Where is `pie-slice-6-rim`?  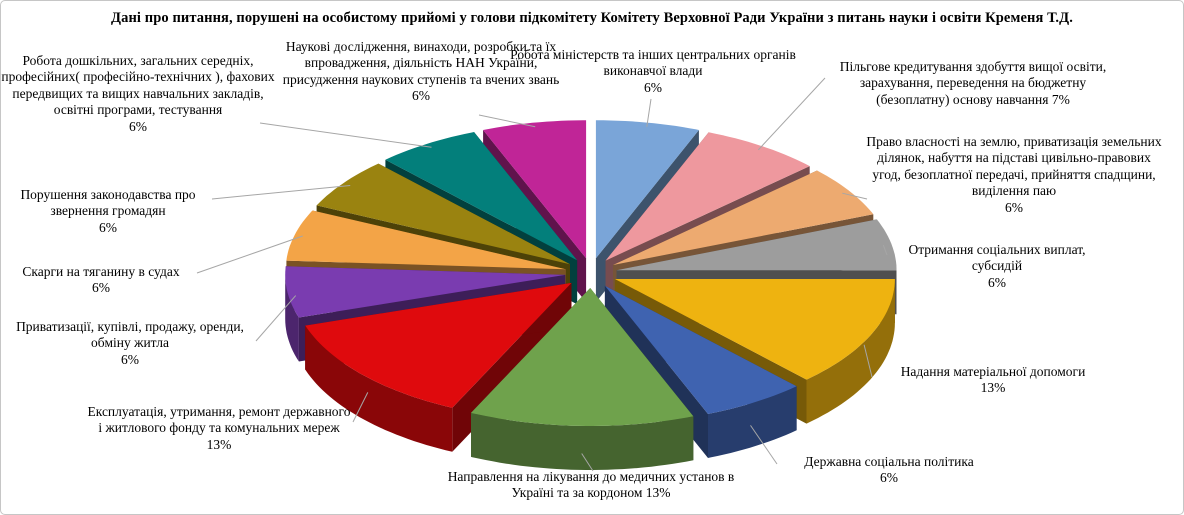
pie-slice-6-rim is located at coordinates (582, 441).